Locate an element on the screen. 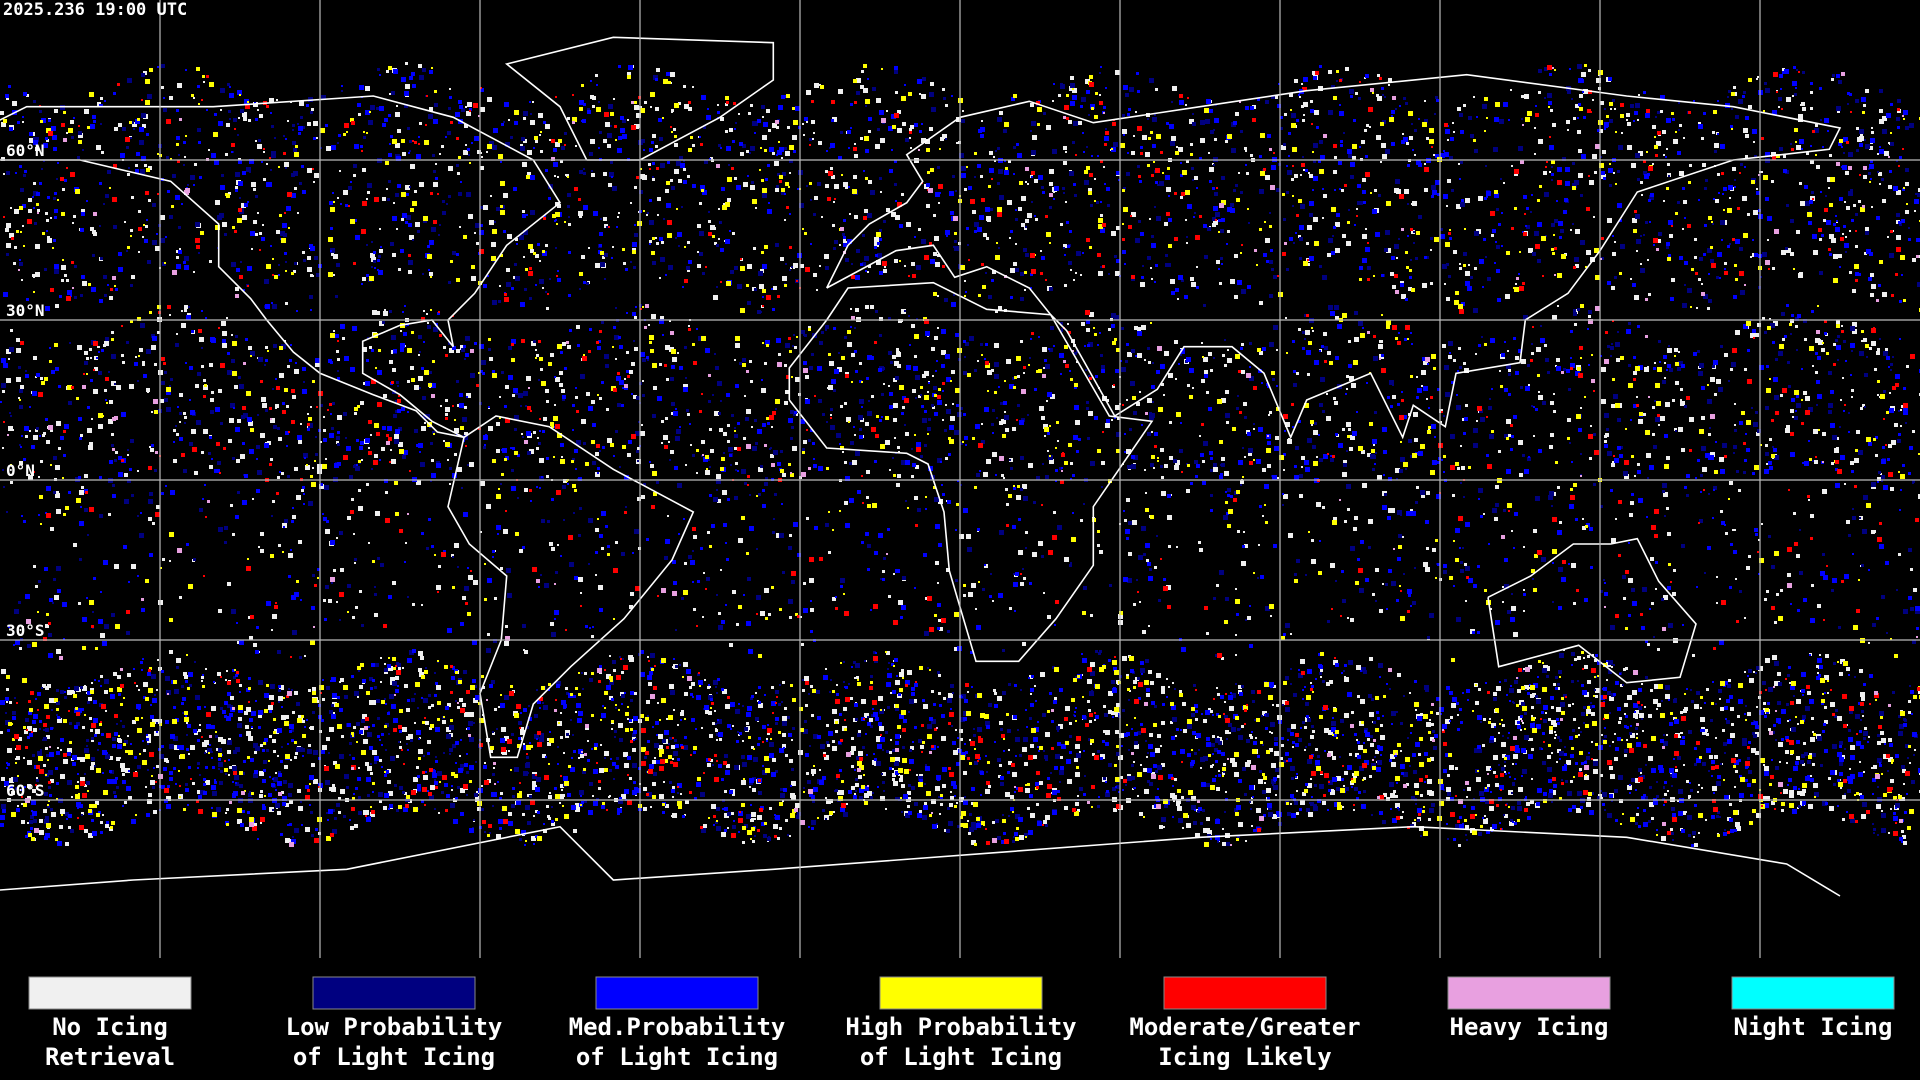 This screenshot has height=1080, width=1920. legend-label: Icing Likely is located at coordinates (1244, 1057).